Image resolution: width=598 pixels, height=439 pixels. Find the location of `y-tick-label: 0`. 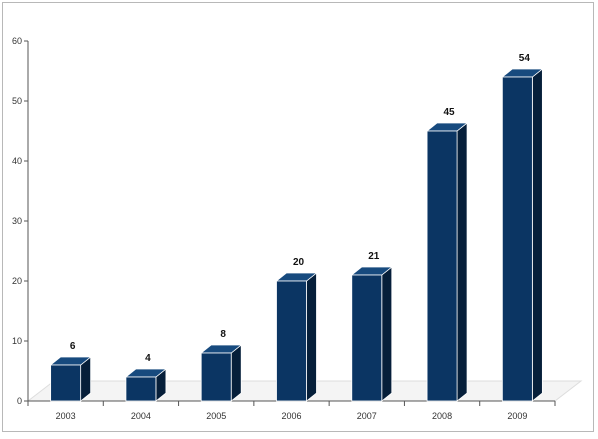

y-tick-label: 0 is located at coordinates (19, 401).